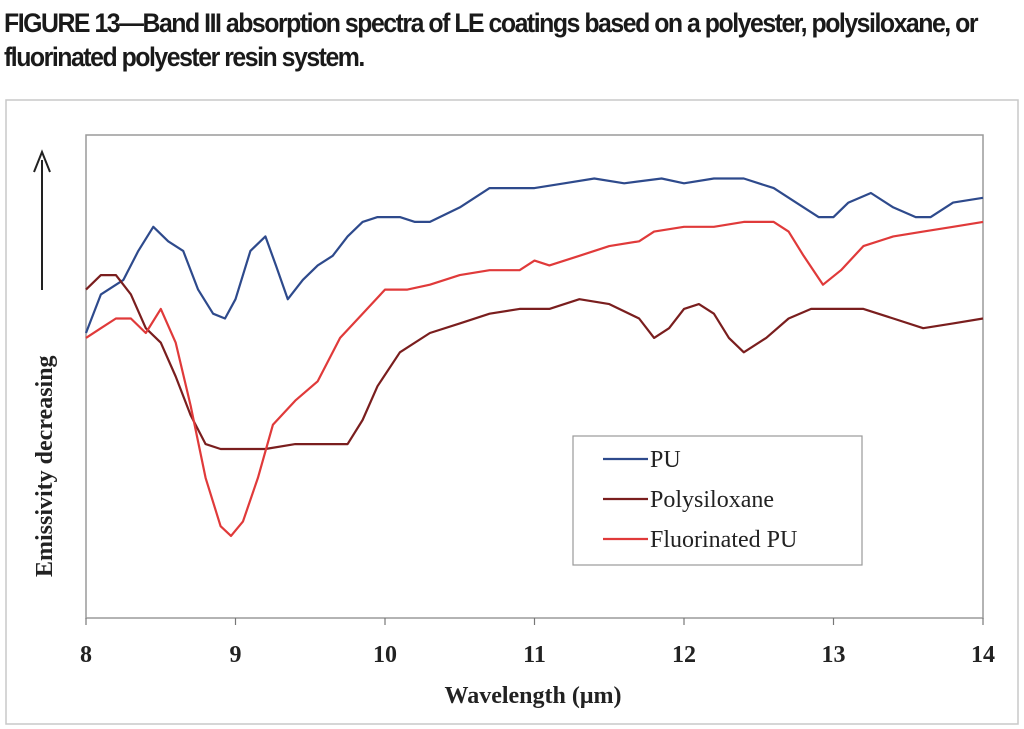 The width and height of the screenshot is (1024, 729). I want to click on x-axis-ticks: 8 9 10 11 12 13 14, so click(537, 643).